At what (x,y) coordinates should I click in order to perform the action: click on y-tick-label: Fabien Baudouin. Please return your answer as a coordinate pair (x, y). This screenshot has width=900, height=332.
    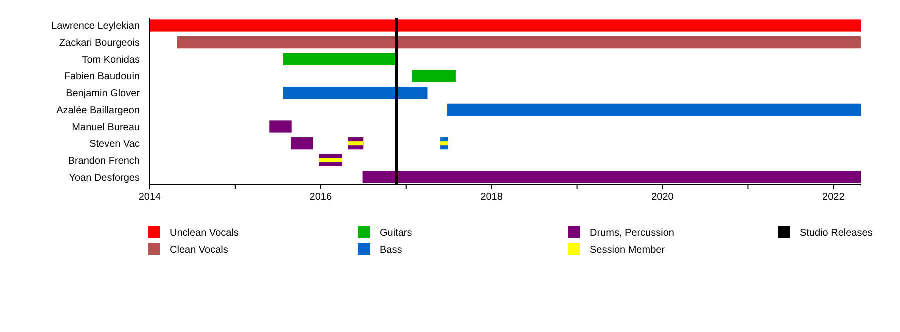
    Looking at the image, I should click on (102, 77).